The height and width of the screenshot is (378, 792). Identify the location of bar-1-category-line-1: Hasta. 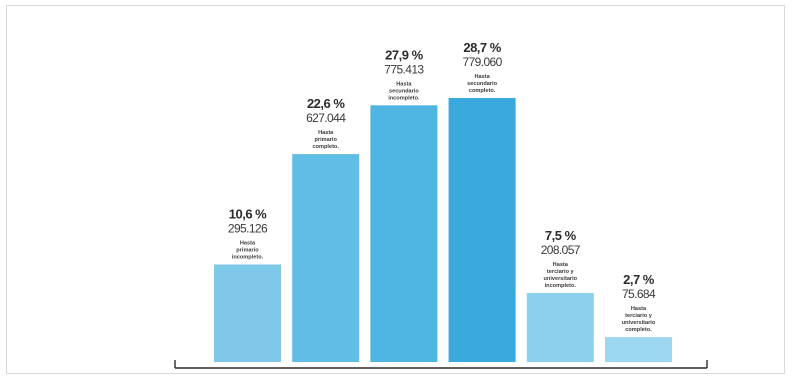
(248, 243).